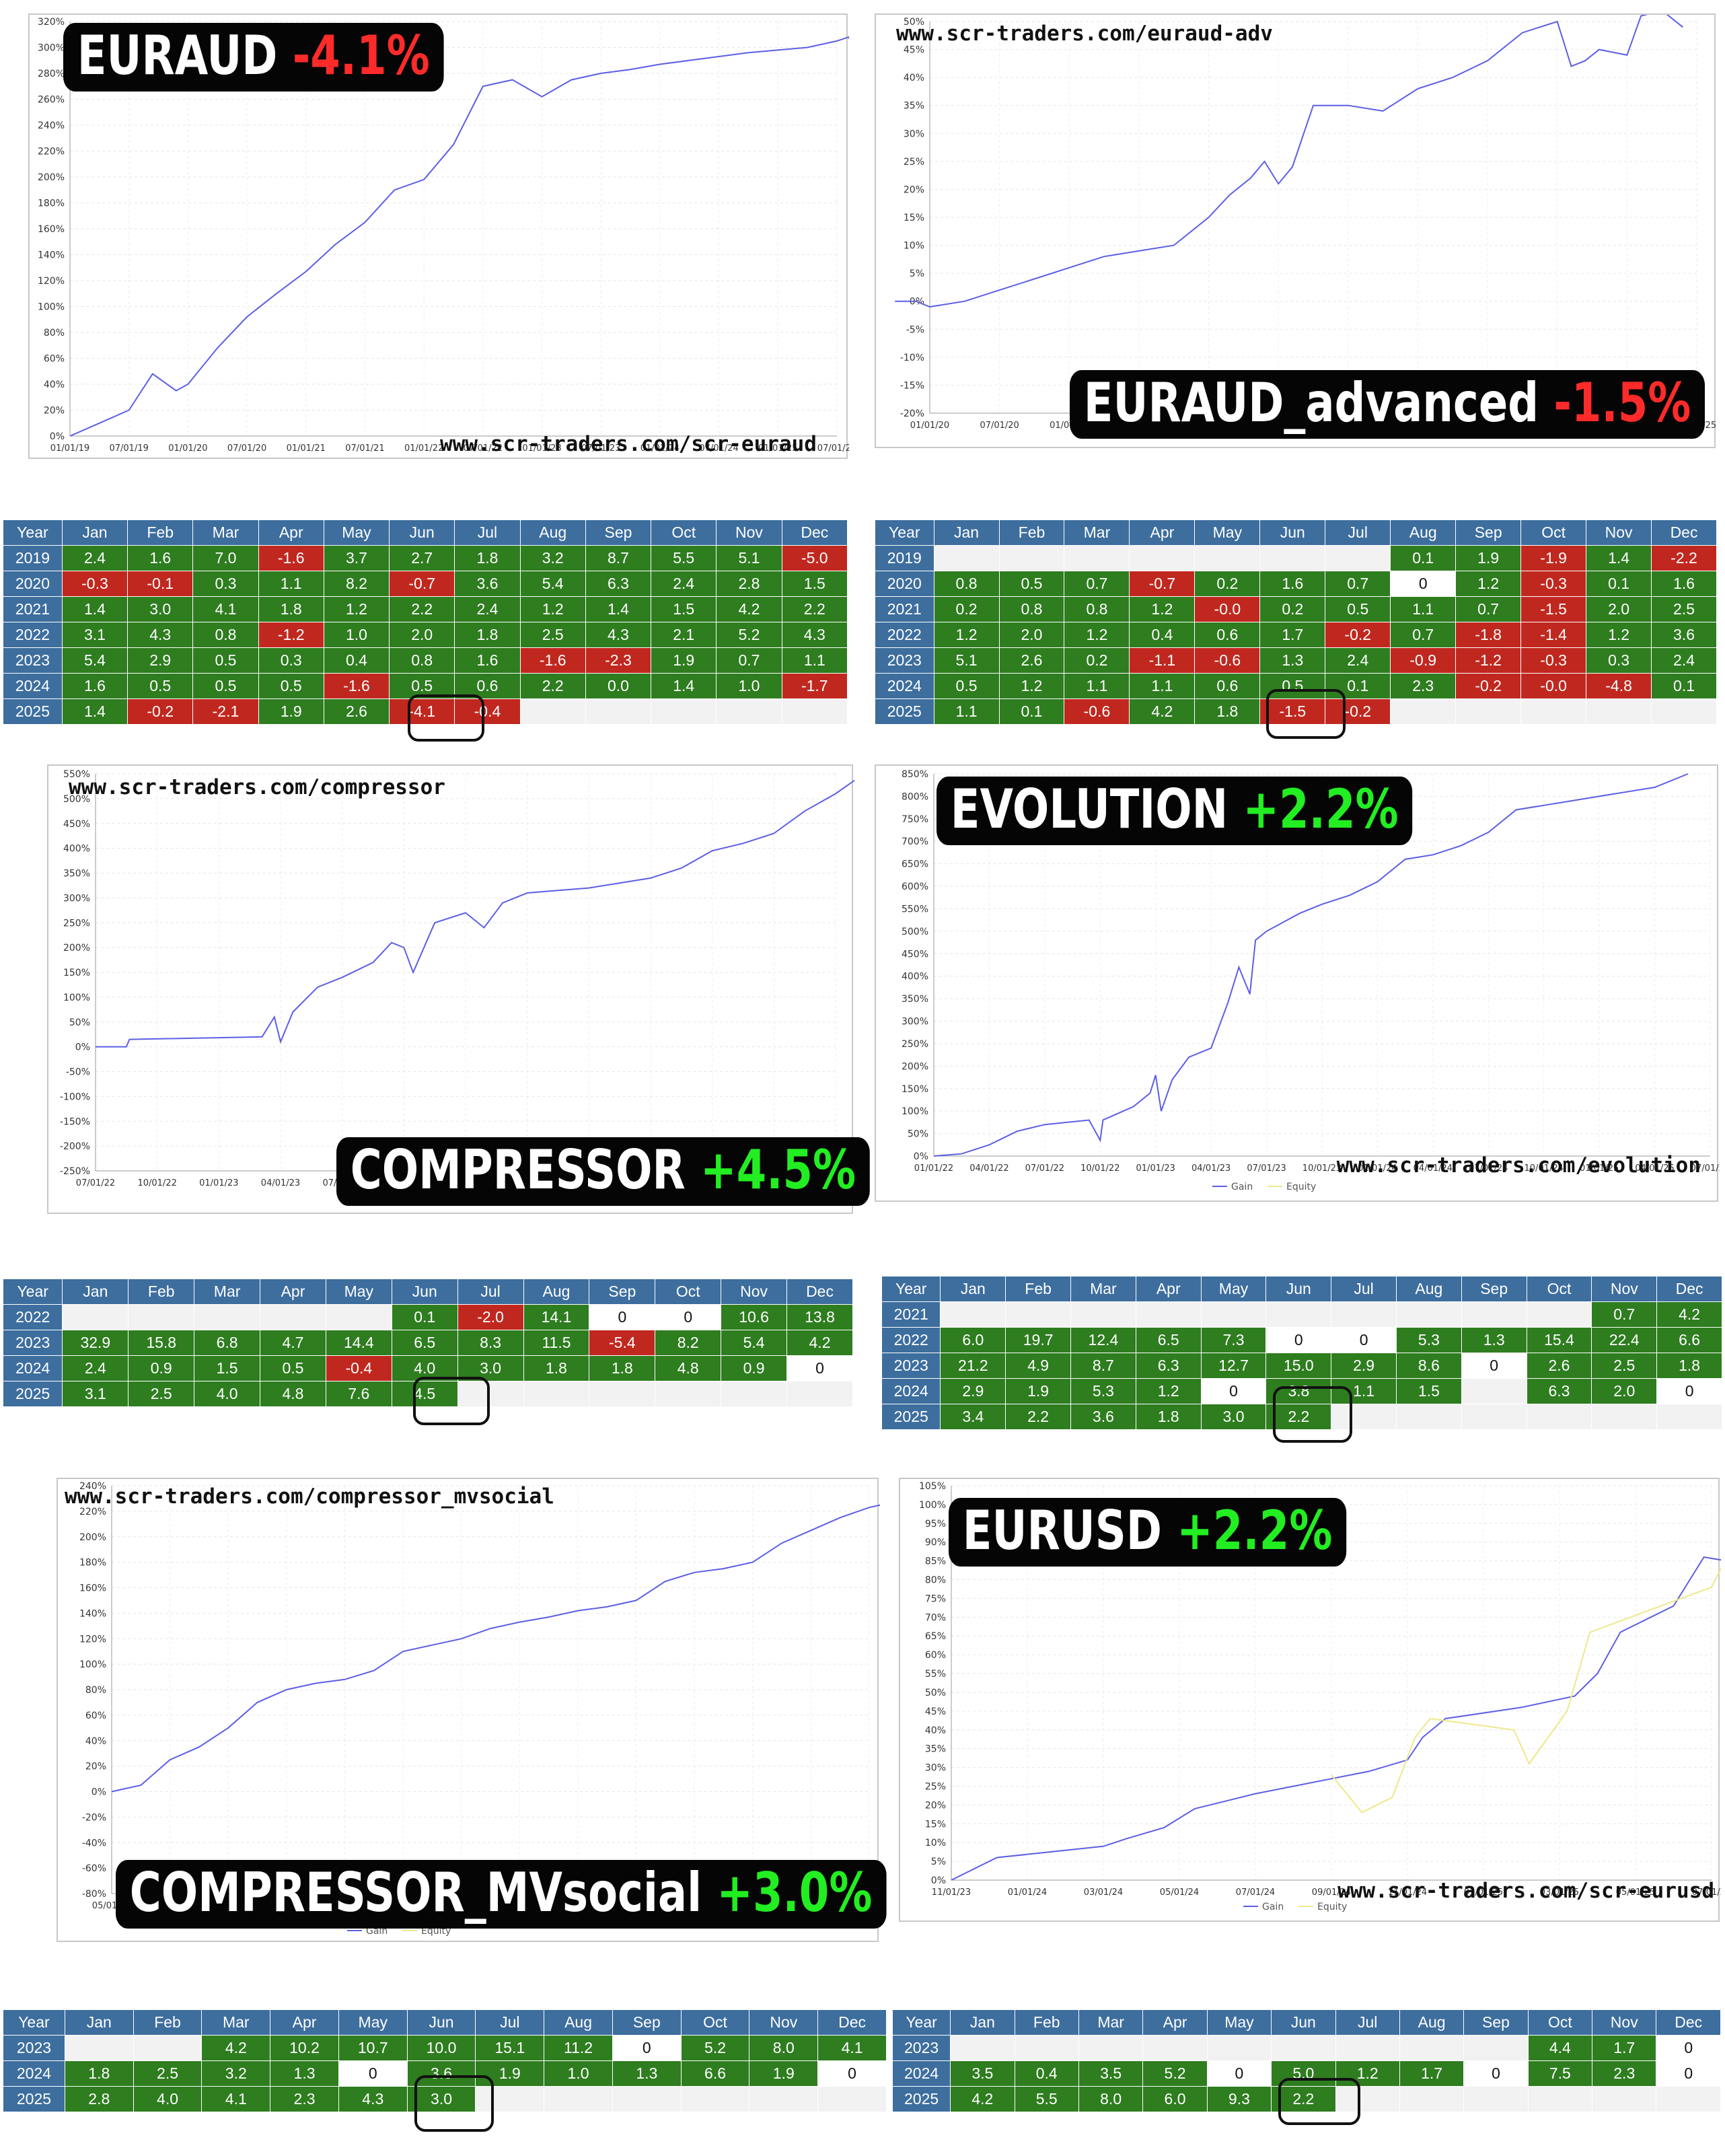 The image size is (1725, 2156). I want to click on year-cell: 2022, so click(33, 635).